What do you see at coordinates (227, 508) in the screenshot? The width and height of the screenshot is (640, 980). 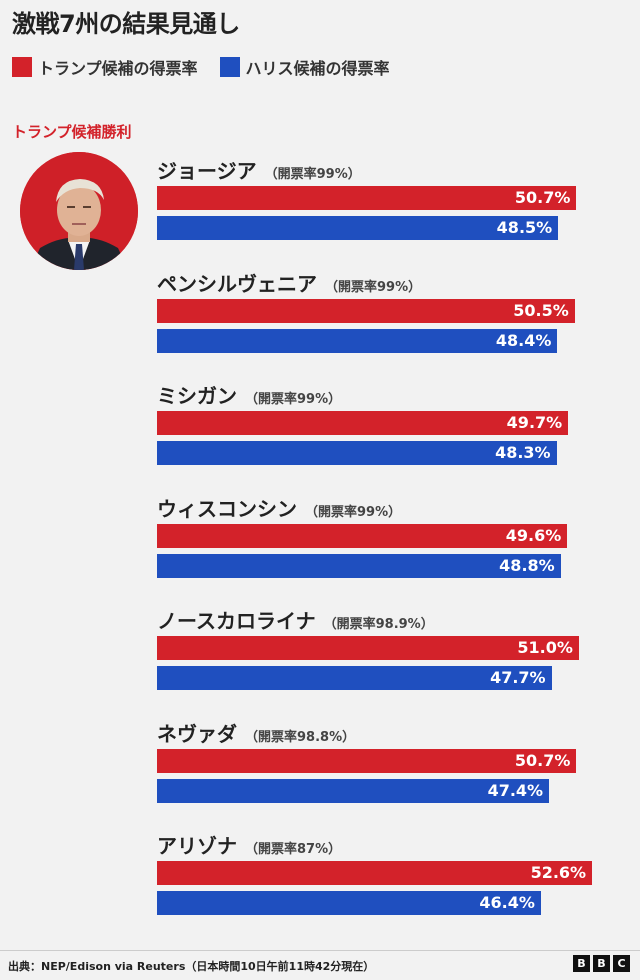 I see `state-name: ウィスコンシン` at bounding box center [227, 508].